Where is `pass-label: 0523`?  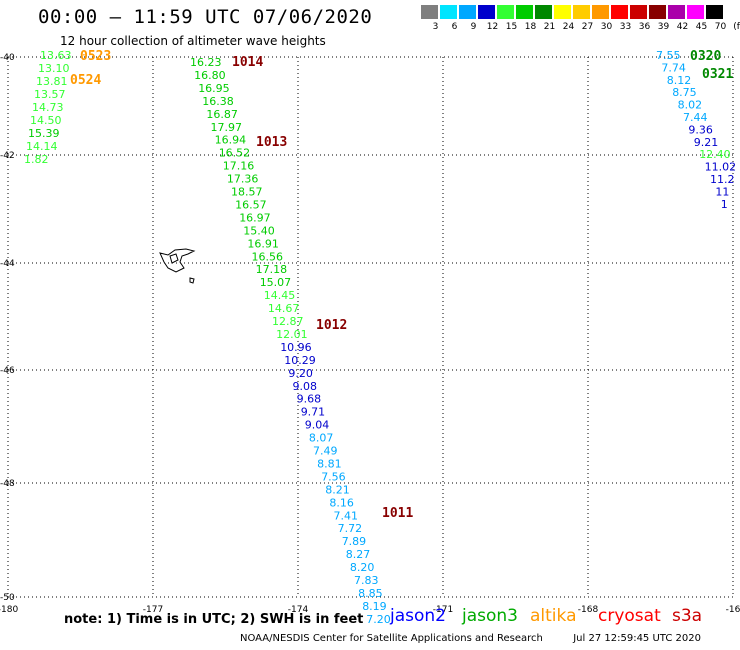 pass-label: 0523 is located at coordinates (95, 56).